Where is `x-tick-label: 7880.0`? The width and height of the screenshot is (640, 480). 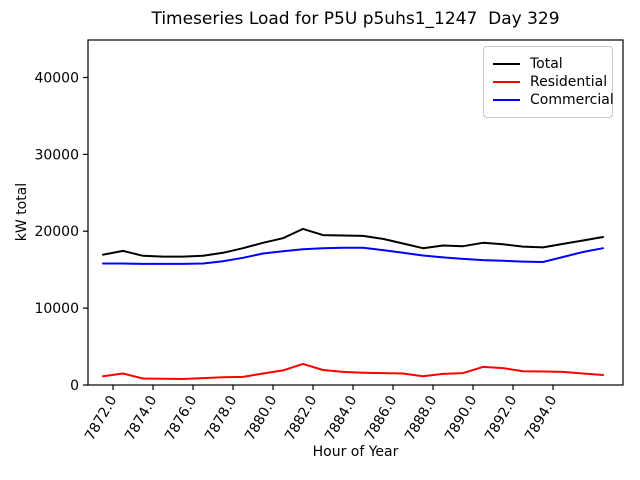 x-tick-label: 7880.0 is located at coordinates (261, 418).